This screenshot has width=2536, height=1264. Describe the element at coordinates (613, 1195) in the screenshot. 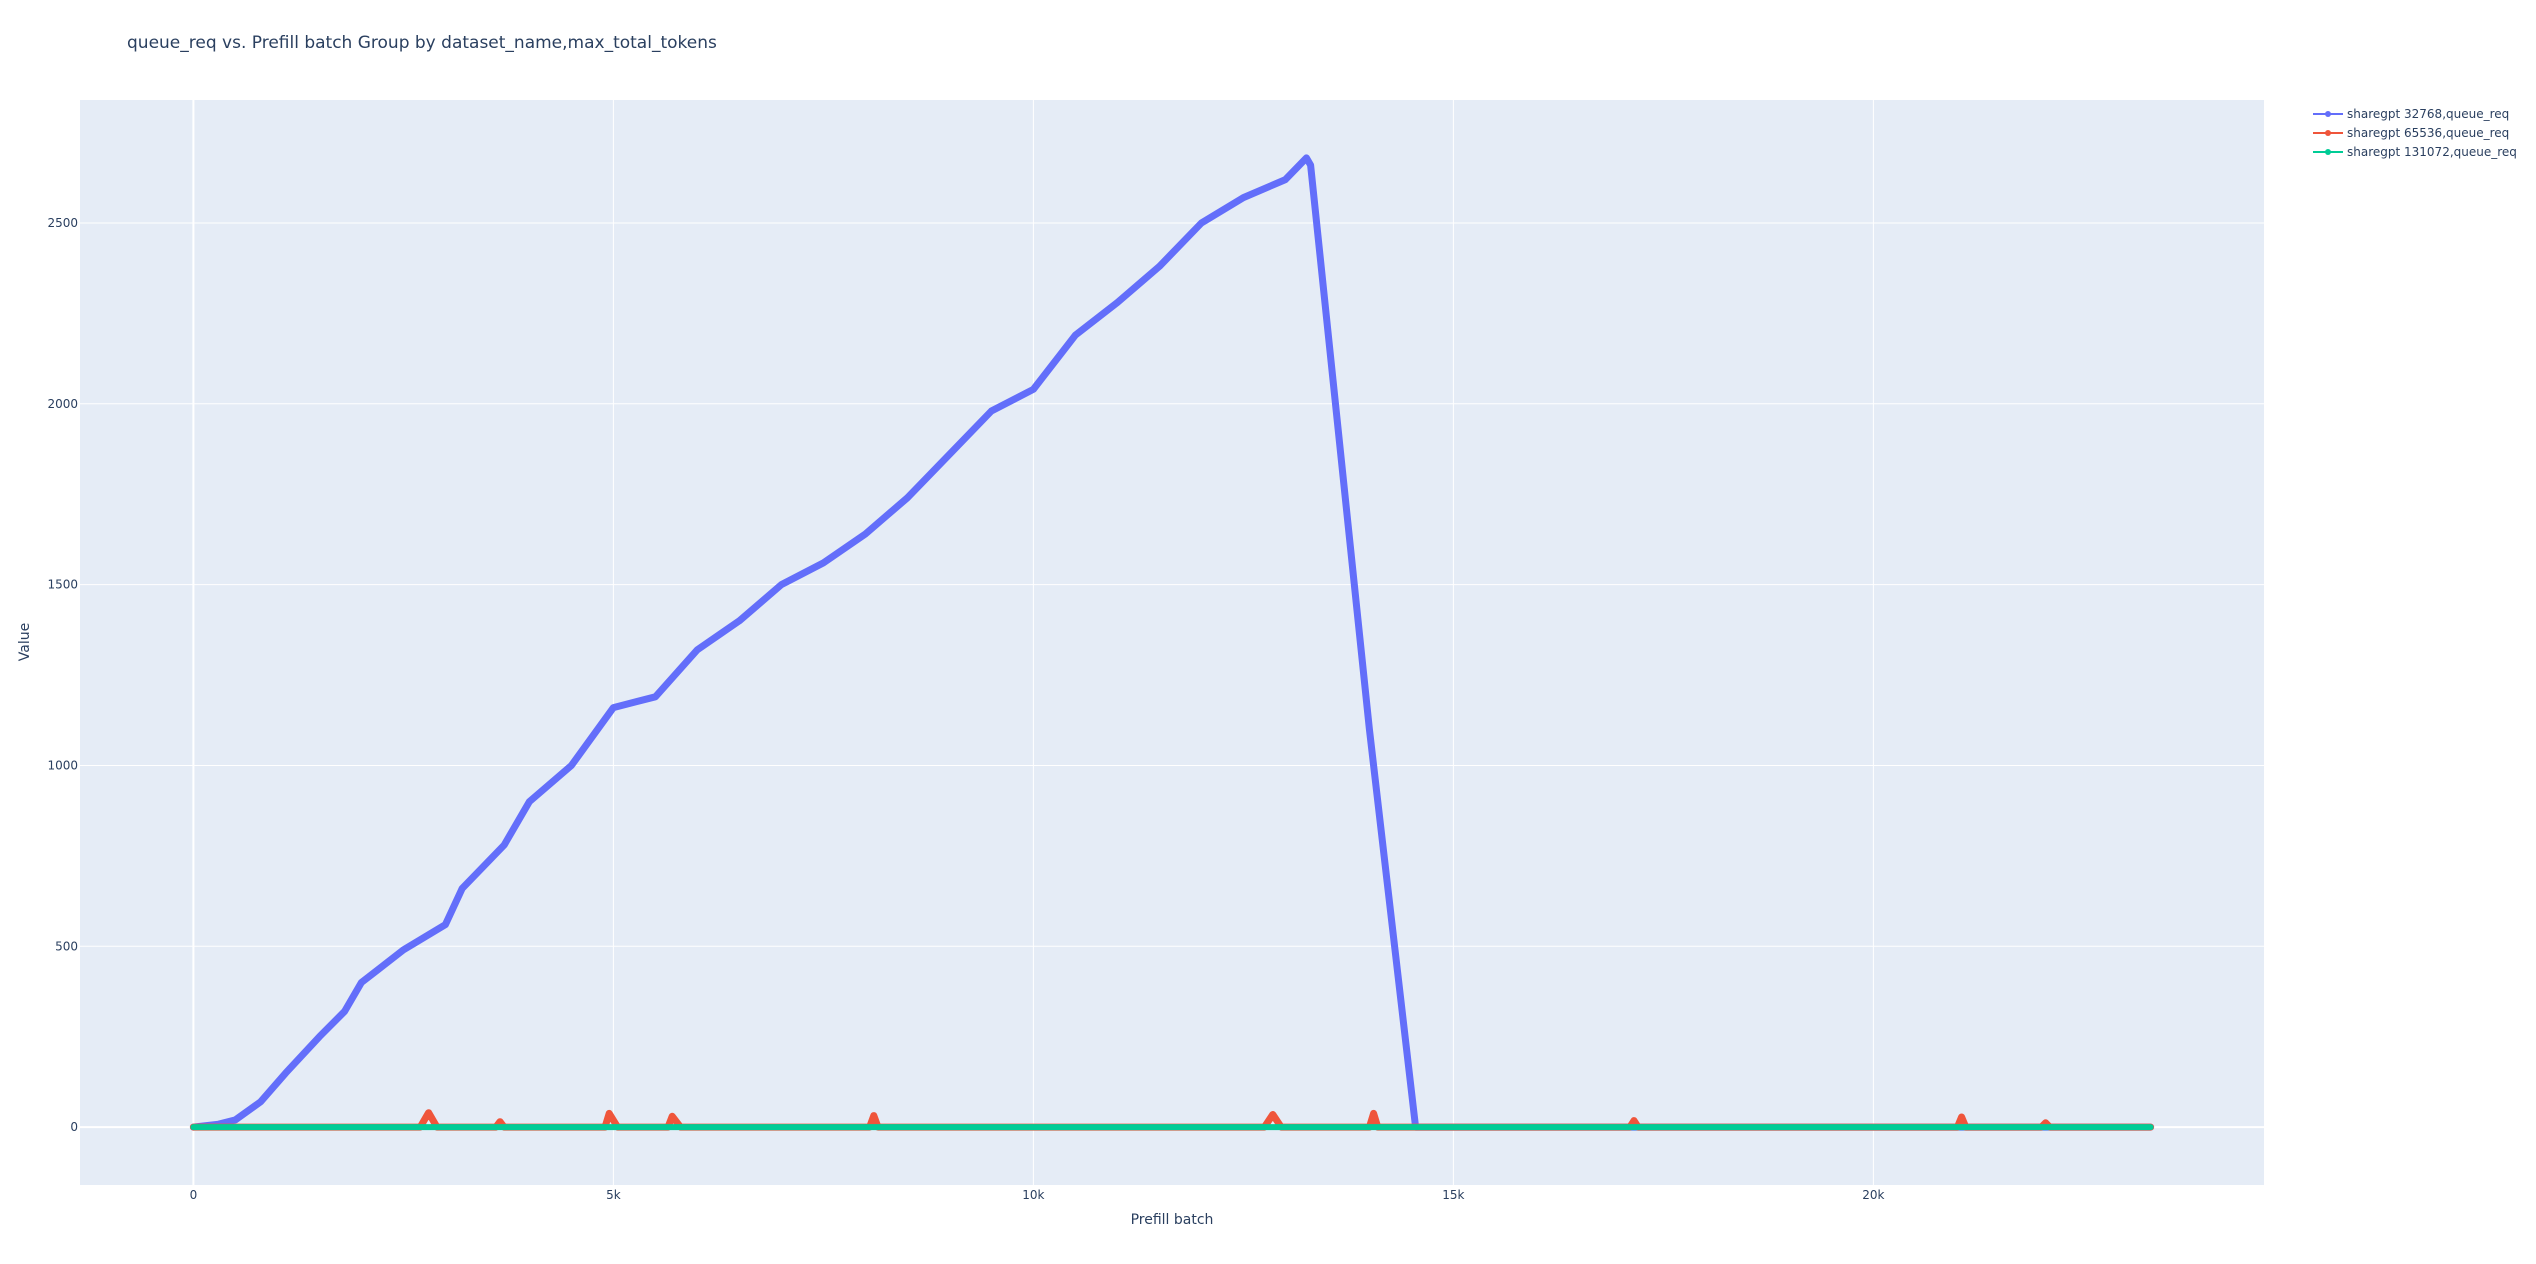

I see `x-tick-label: 5k` at that location.